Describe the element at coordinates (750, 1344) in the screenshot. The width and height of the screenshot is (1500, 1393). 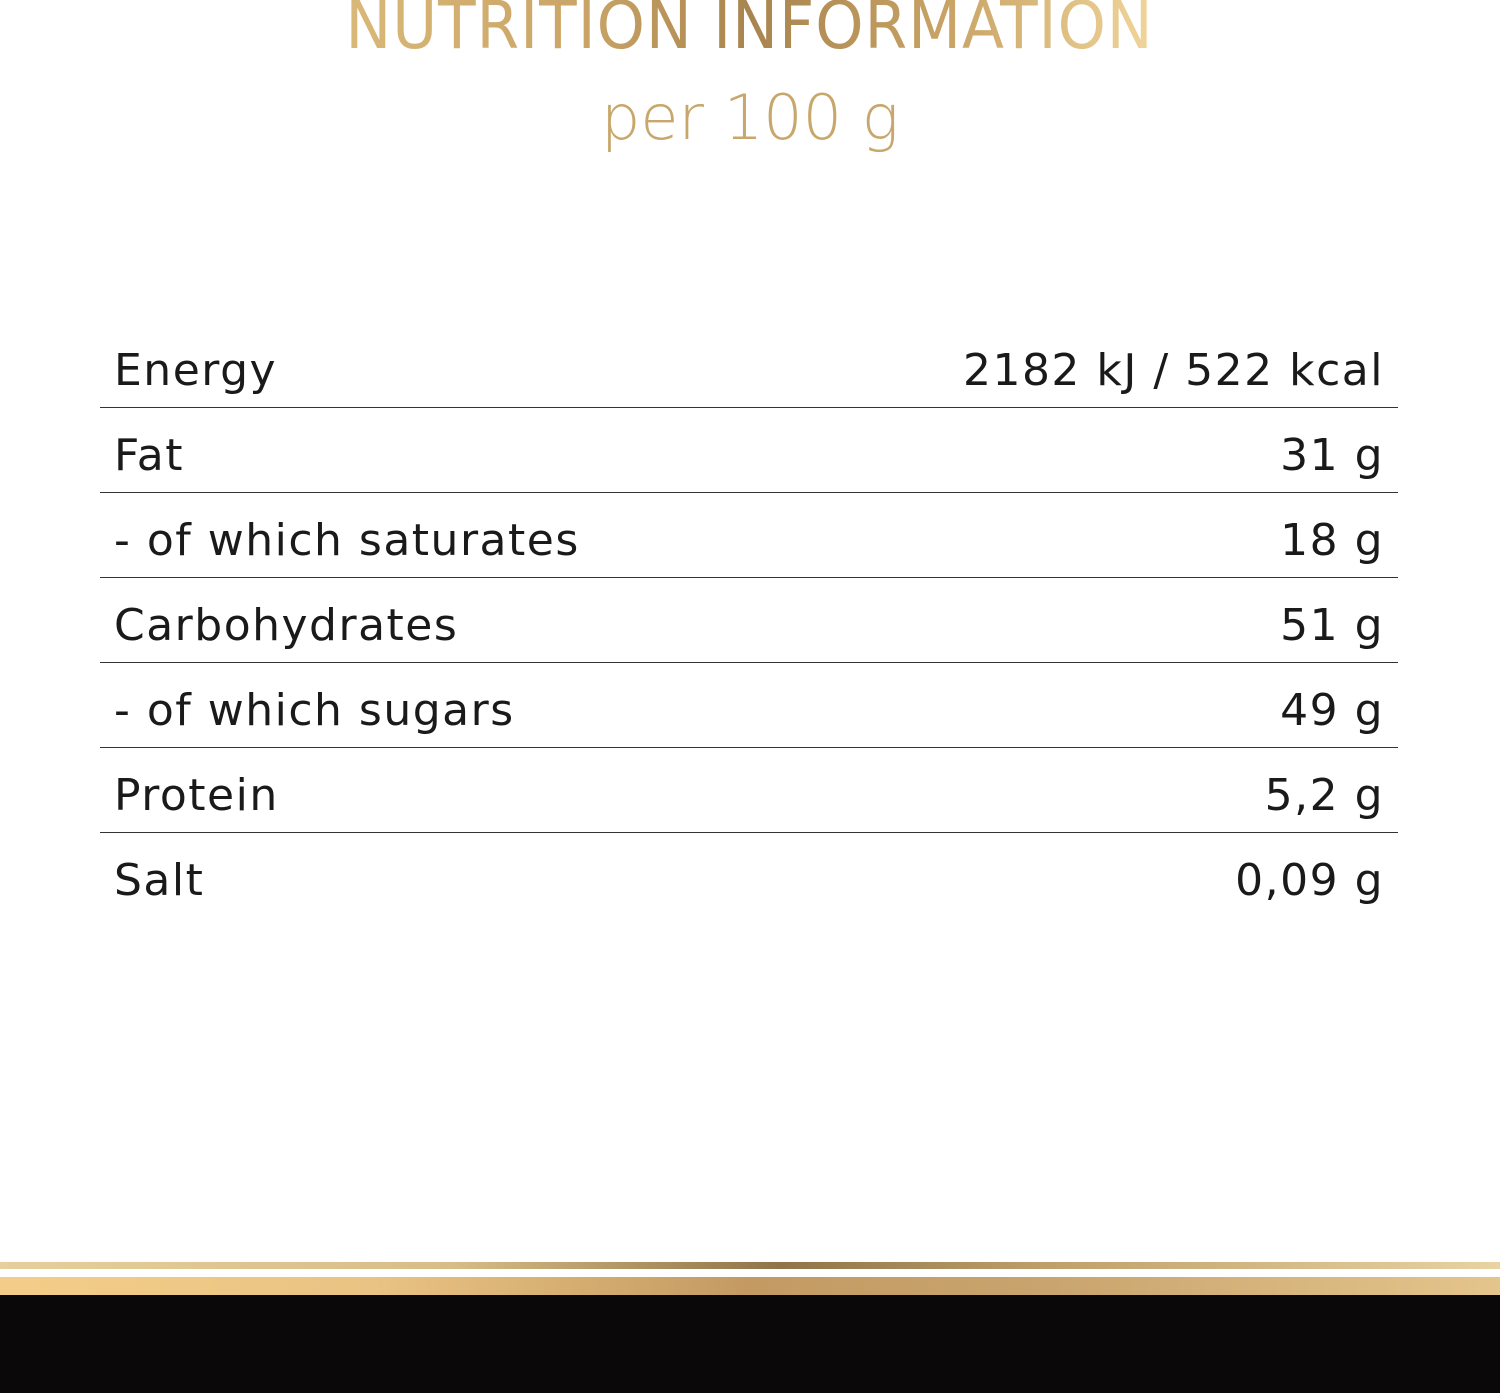
I see `black-footer-band` at that location.